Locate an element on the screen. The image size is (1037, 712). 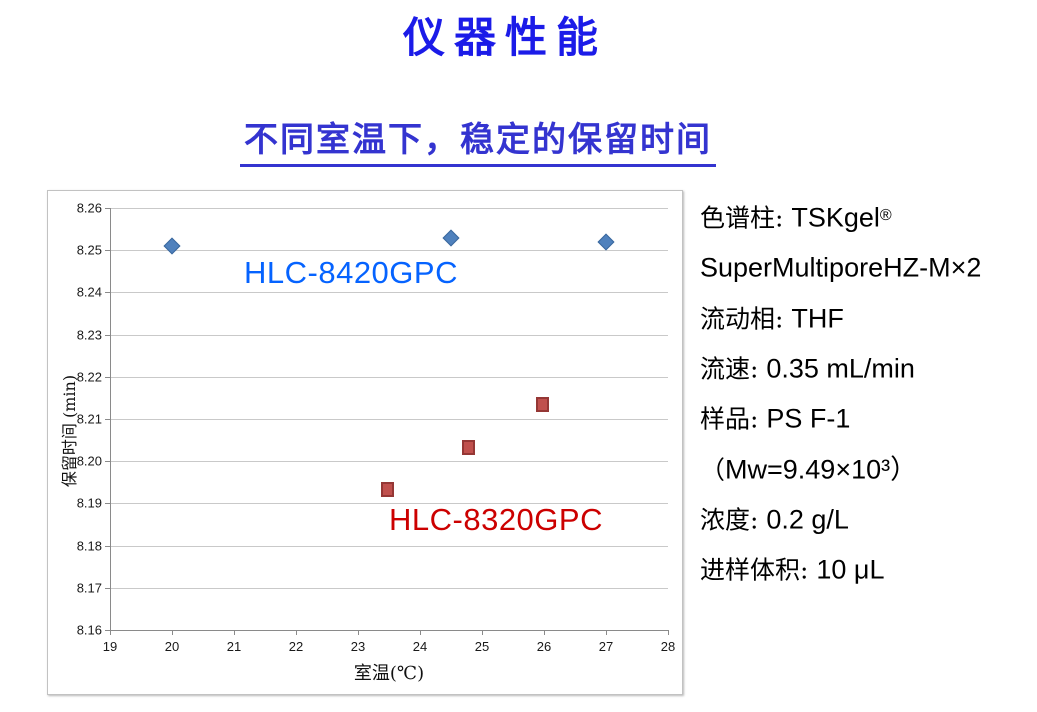
spec-line-column: 色谱柱: TSKgel® is located at coordinates (868, 219).